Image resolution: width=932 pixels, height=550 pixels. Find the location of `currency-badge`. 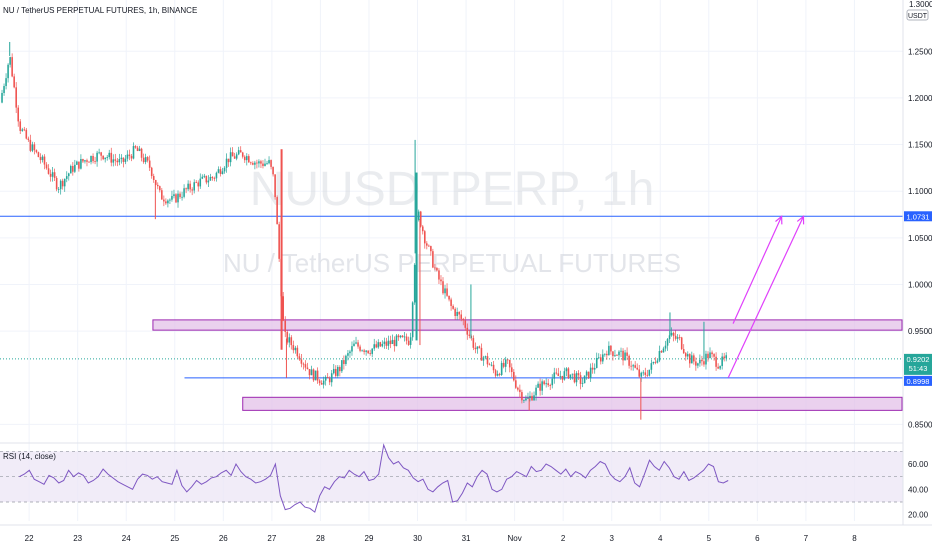

currency-badge is located at coordinates (917, 15).